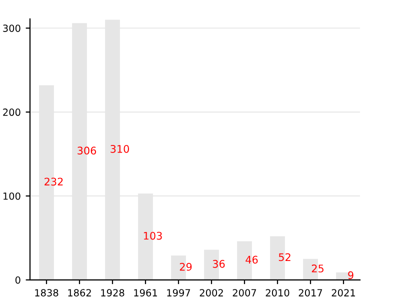  What do you see at coordinates (278, 292) in the screenshot?
I see `x-tick-label: 2010` at bounding box center [278, 292].